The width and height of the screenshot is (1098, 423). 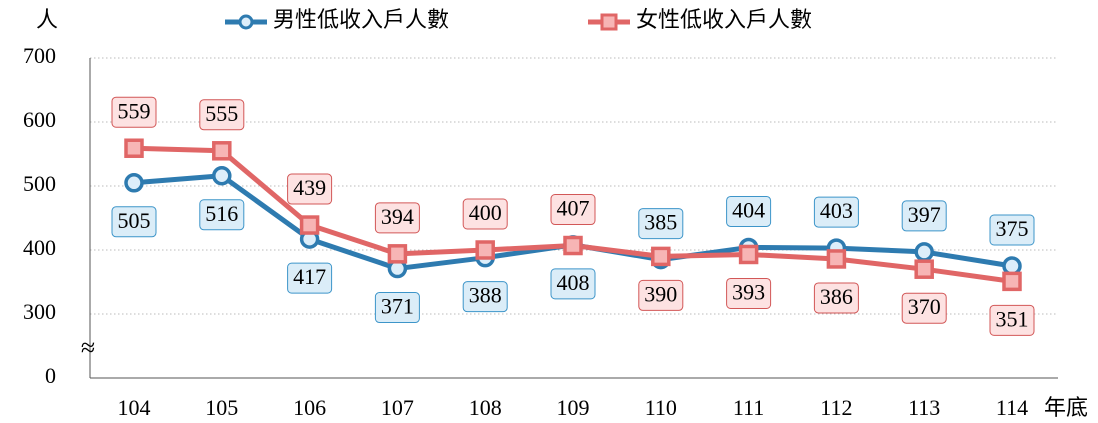 I want to click on x-tick-label: 110, so click(x=661, y=407).